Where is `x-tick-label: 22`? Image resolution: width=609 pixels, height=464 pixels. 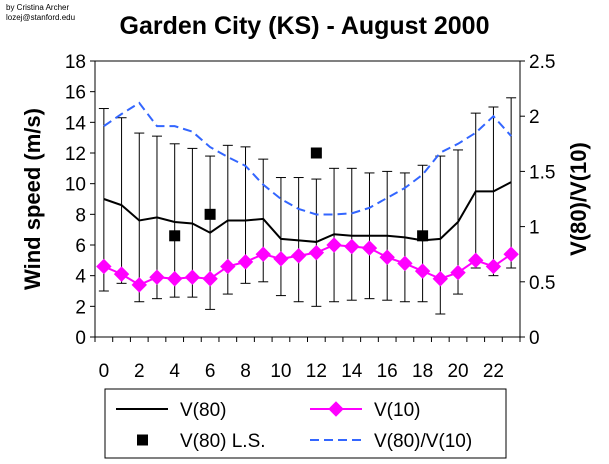
x-tick-label: 22 is located at coordinates (493, 371).